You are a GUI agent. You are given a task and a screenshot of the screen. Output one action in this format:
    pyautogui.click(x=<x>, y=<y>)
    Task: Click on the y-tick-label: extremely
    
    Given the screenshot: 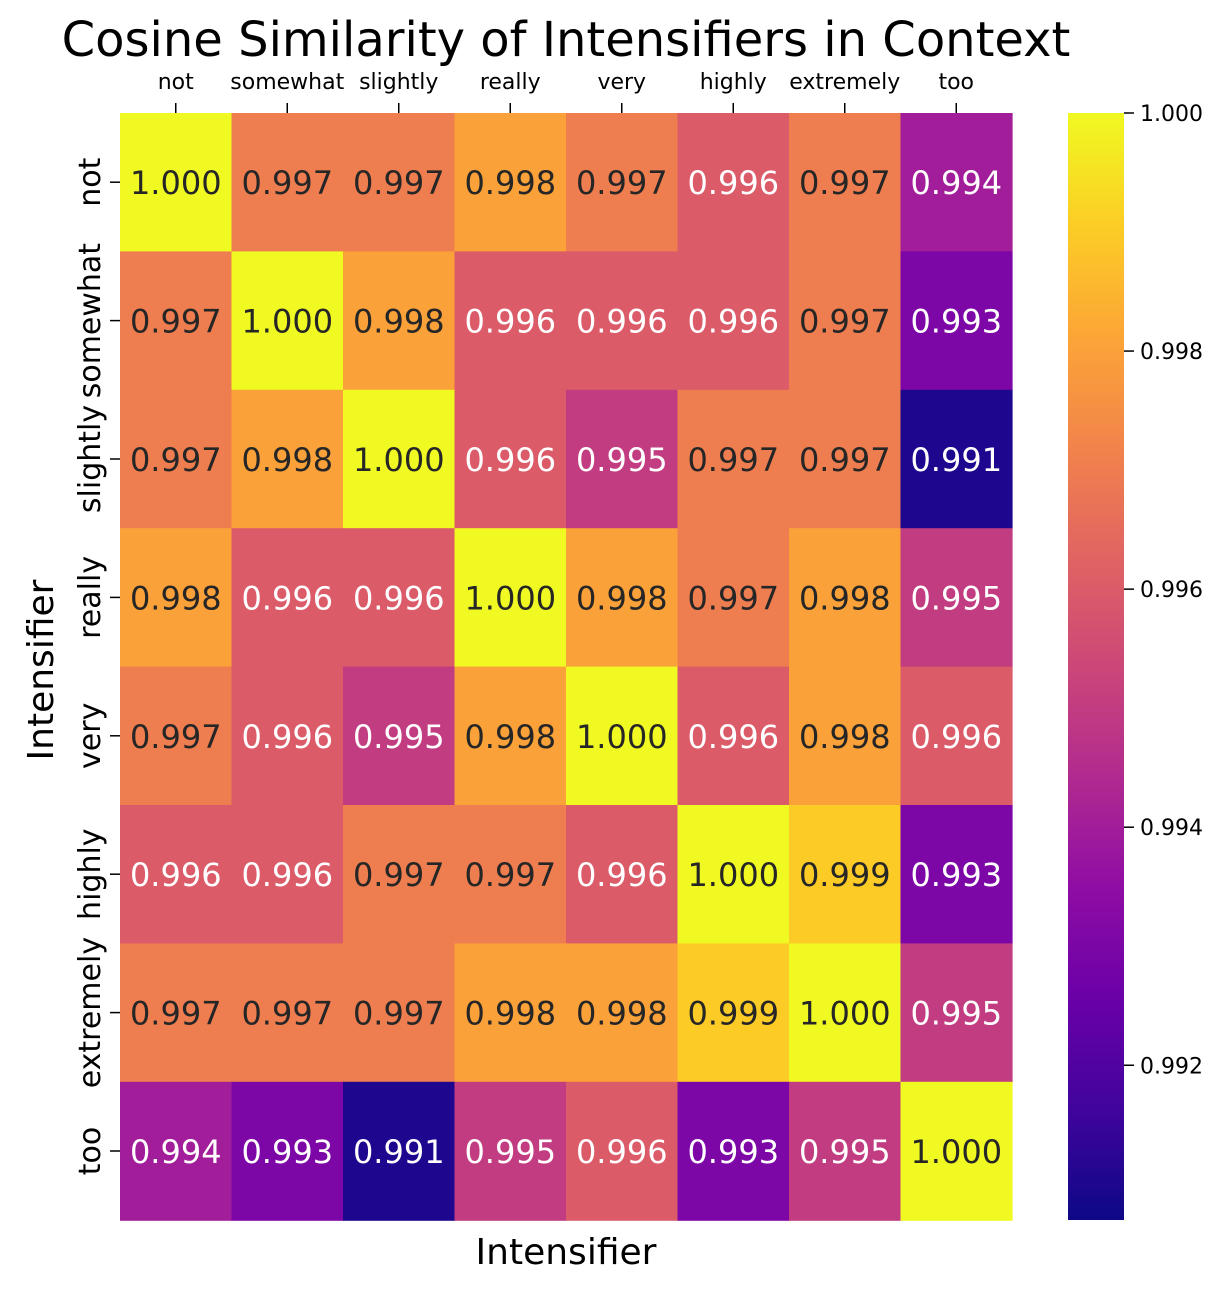 What is the action you would take?
    pyautogui.click(x=90, y=1012)
    